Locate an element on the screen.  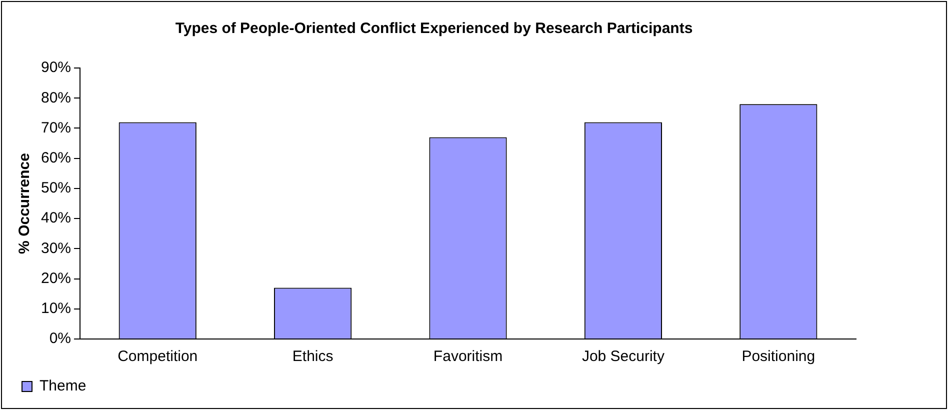
x-tick-label: Competition is located at coordinates (158, 357).